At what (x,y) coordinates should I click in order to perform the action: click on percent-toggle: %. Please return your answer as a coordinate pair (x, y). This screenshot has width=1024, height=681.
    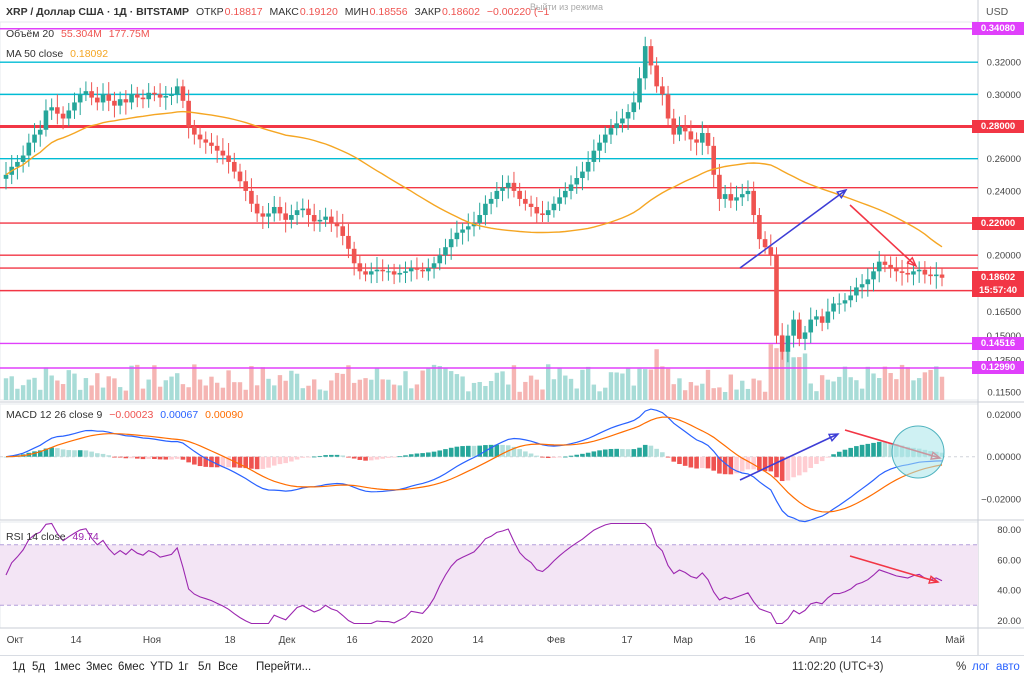
    Looking at the image, I should click on (961, 667).